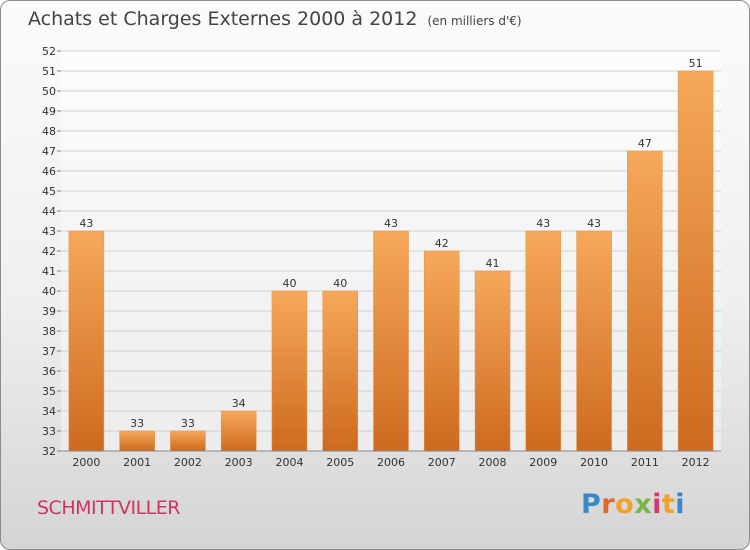 This screenshot has height=550, width=750. I want to click on y-tick-label: 38, so click(49, 331).